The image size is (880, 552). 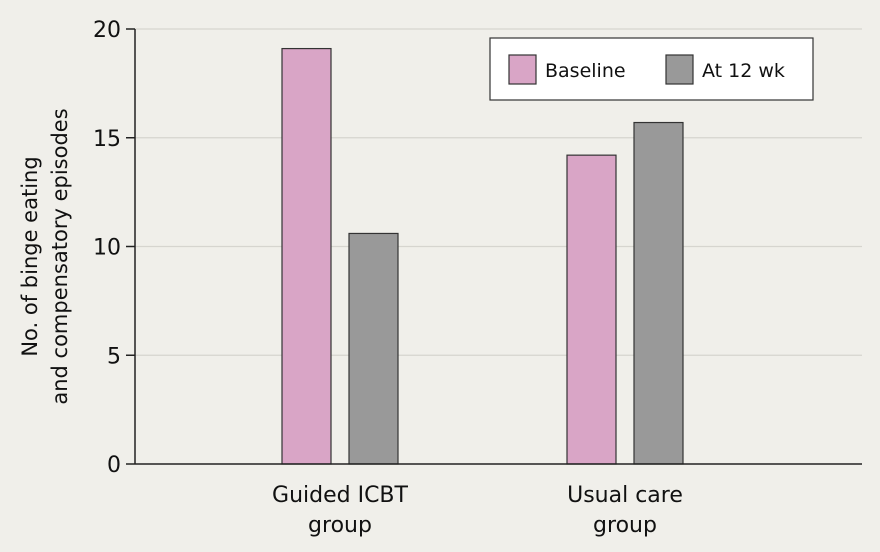 What do you see at coordinates (107, 30) in the screenshot?
I see `y-tick-label-20: 20` at bounding box center [107, 30].